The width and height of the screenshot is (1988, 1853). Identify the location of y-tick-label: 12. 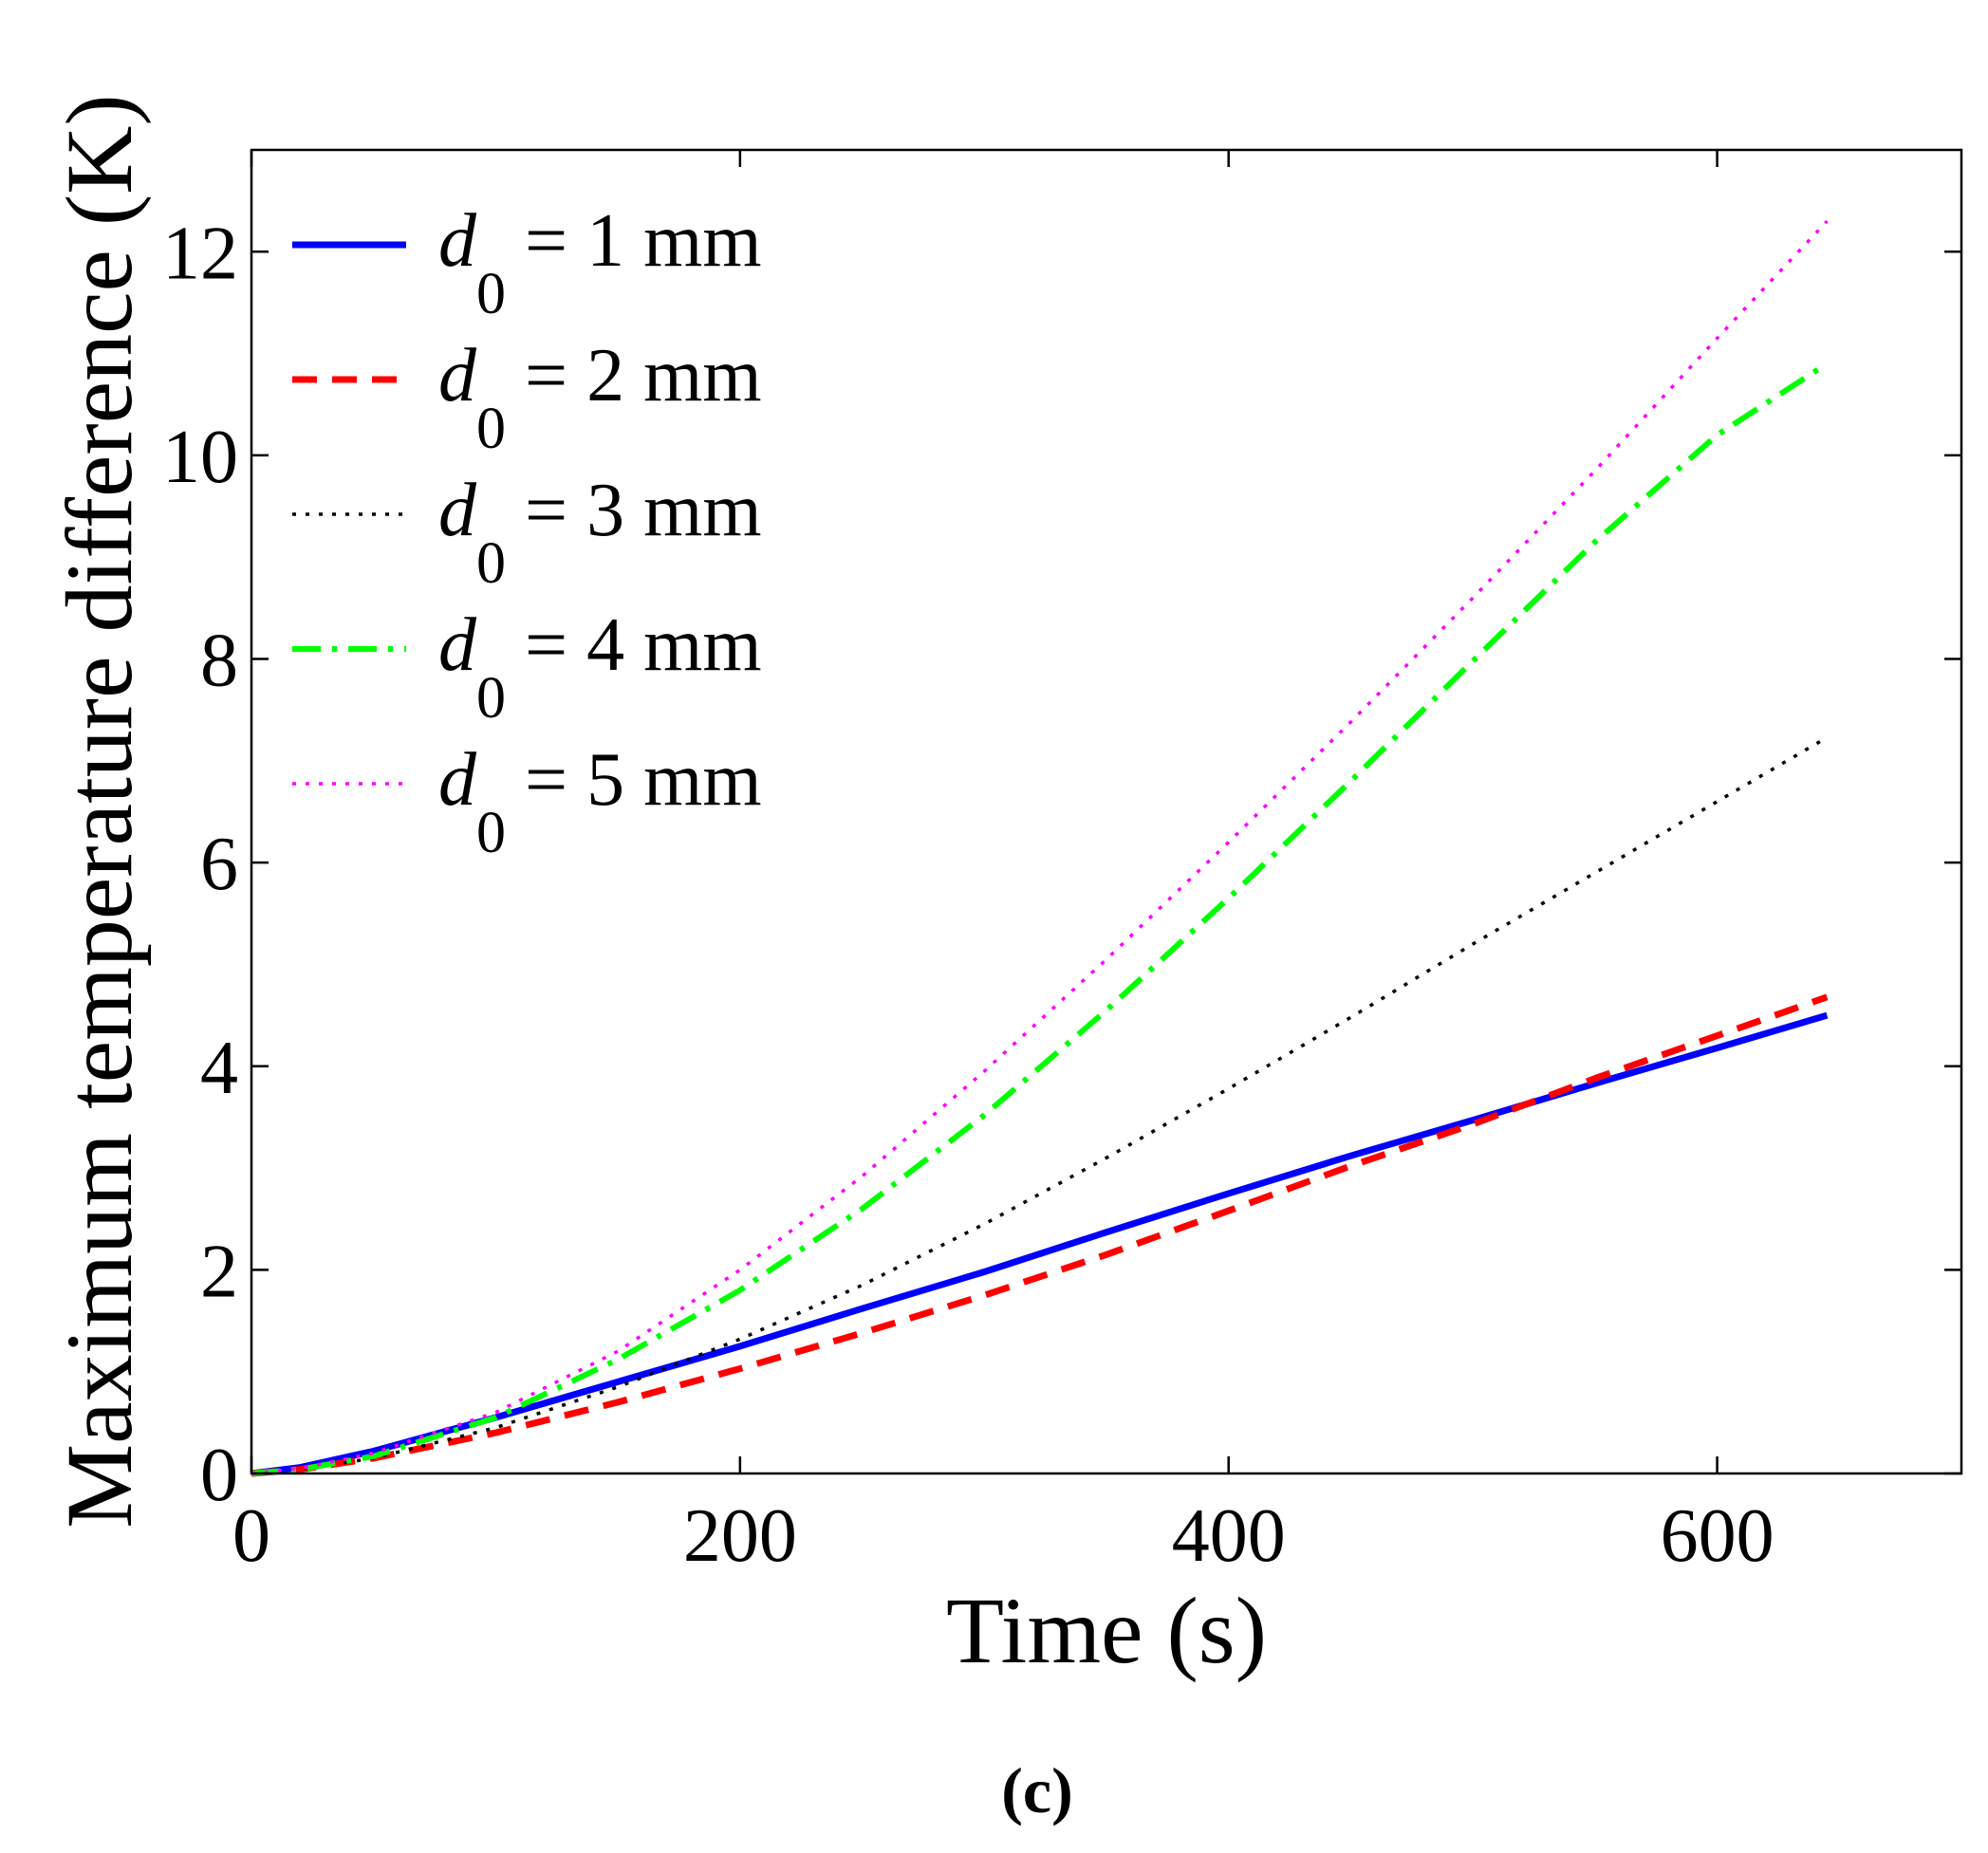
(200, 254).